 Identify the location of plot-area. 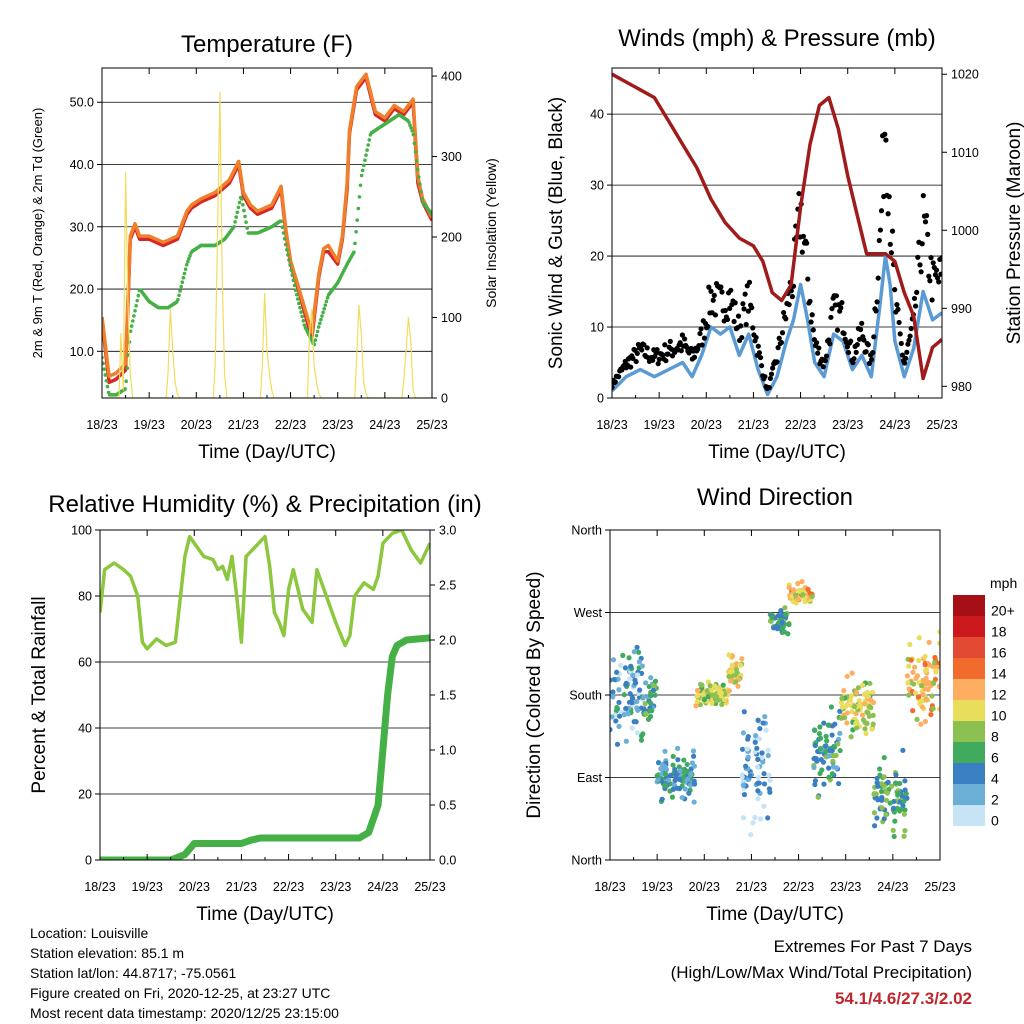
(267, 235).